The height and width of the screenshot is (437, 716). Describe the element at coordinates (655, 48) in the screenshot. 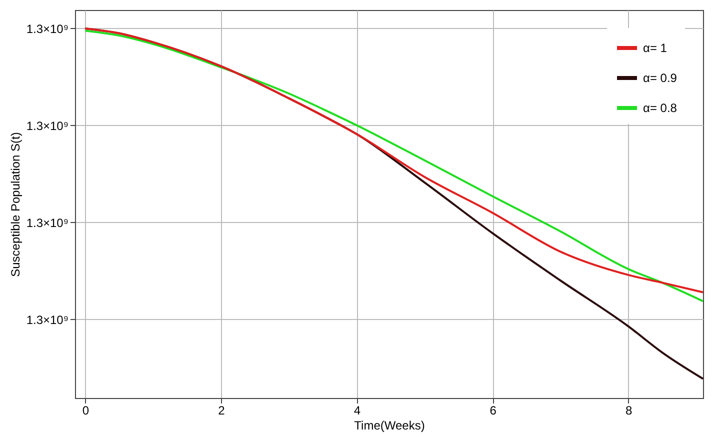

I see `legend-label: α= 1` at that location.